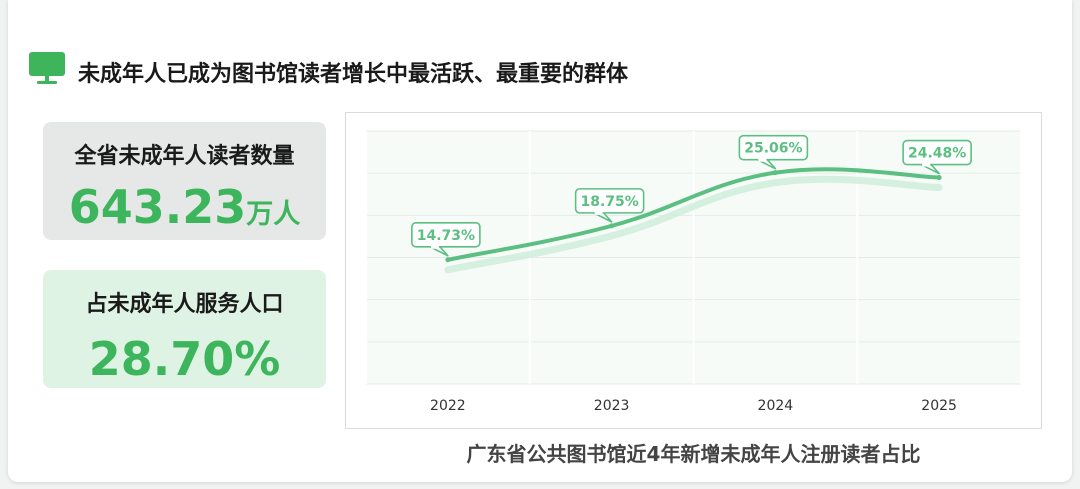  What do you see at coordinates (184, 359) in the screenshot?
I see `stat-value: 28.70%` at bounding box center [184, 359].